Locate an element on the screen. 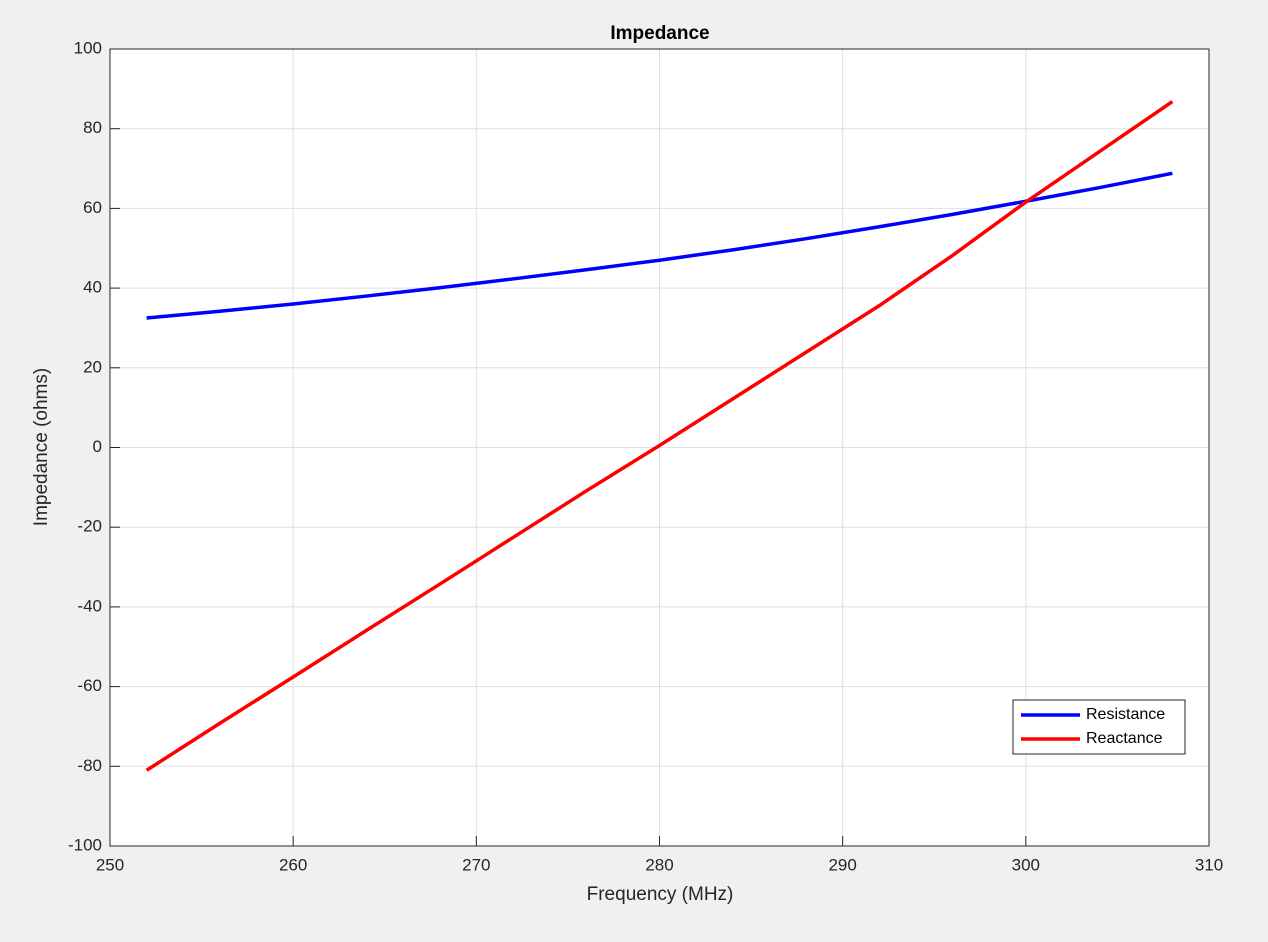  y-axis-label: Impedance (ohms) is located at coordinates (41, 447).